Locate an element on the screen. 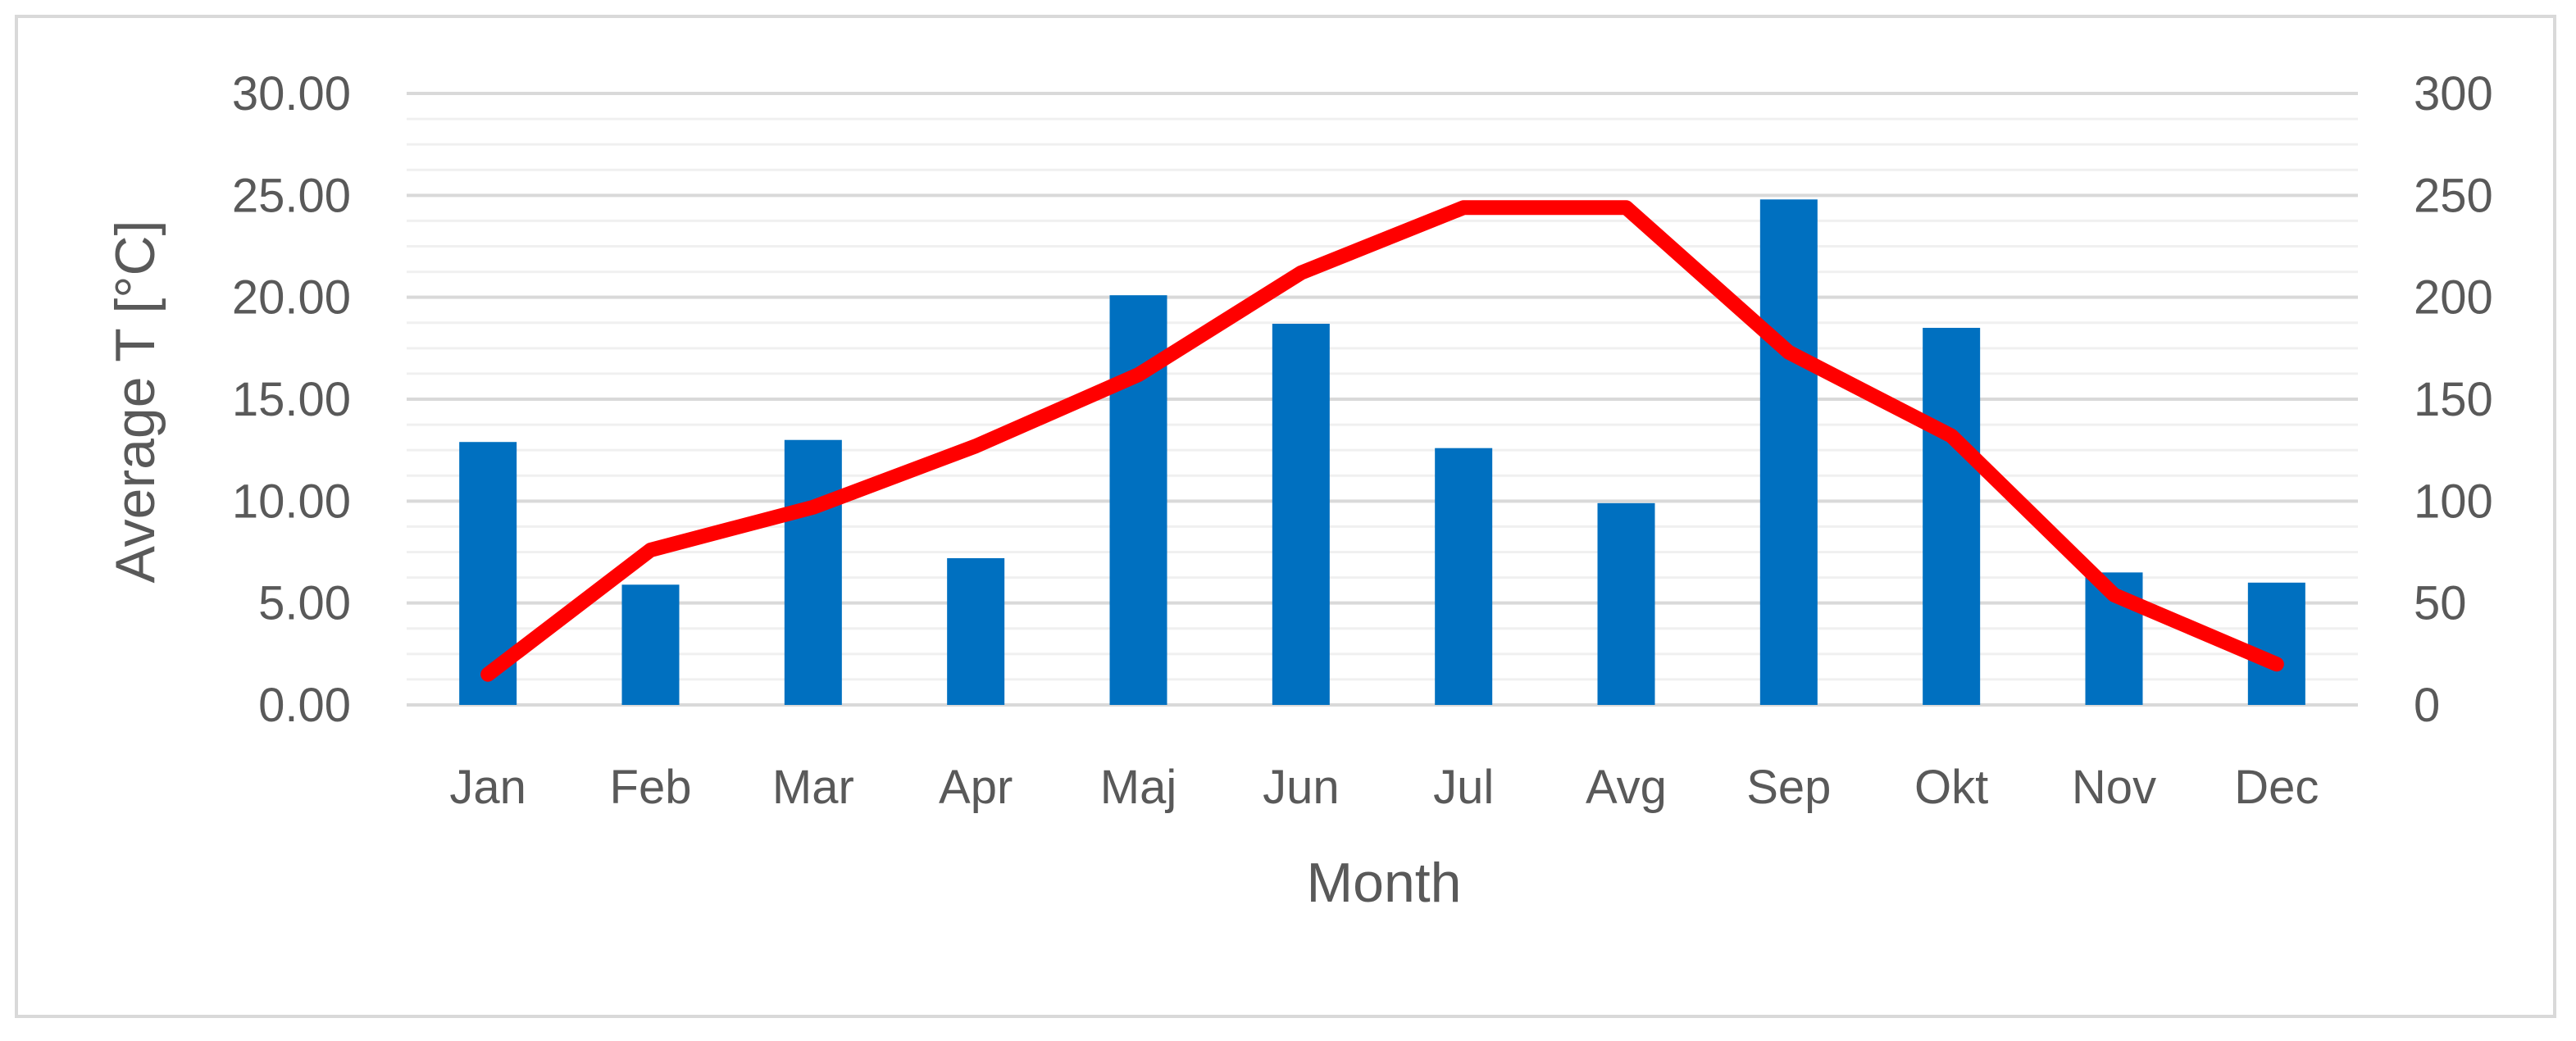  bar-sep is located at coordinates (1789, 453).